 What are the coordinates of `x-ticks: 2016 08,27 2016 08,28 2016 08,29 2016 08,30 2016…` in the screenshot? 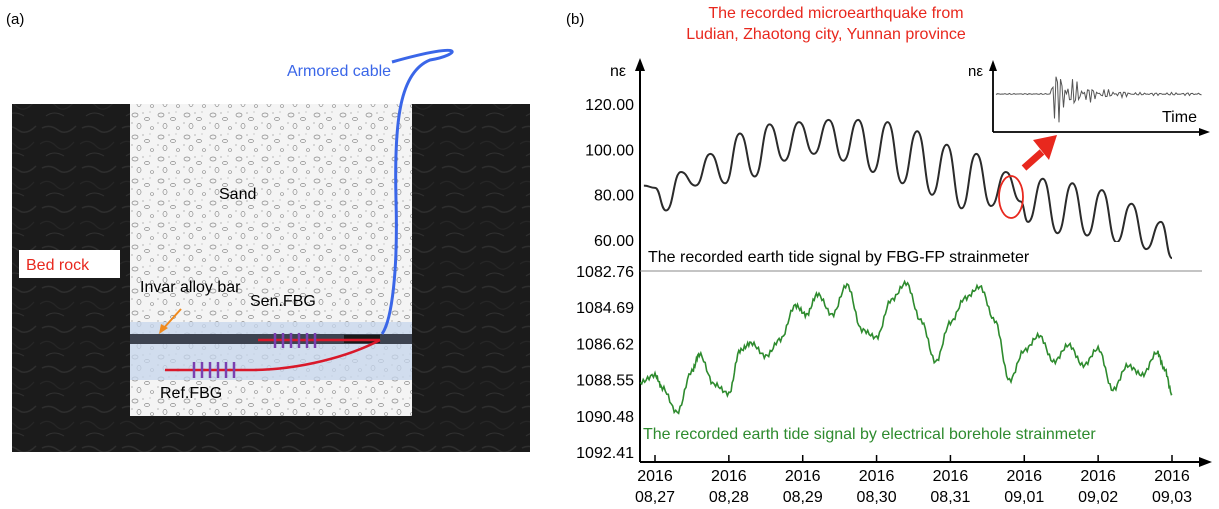 It's located at (913, 480).